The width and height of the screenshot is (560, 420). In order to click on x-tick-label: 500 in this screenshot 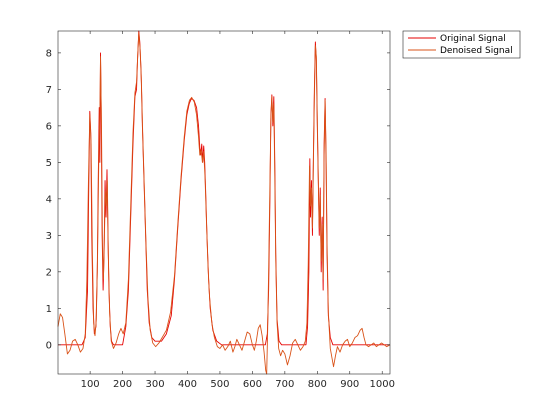, I will do `click(219, 384)`.